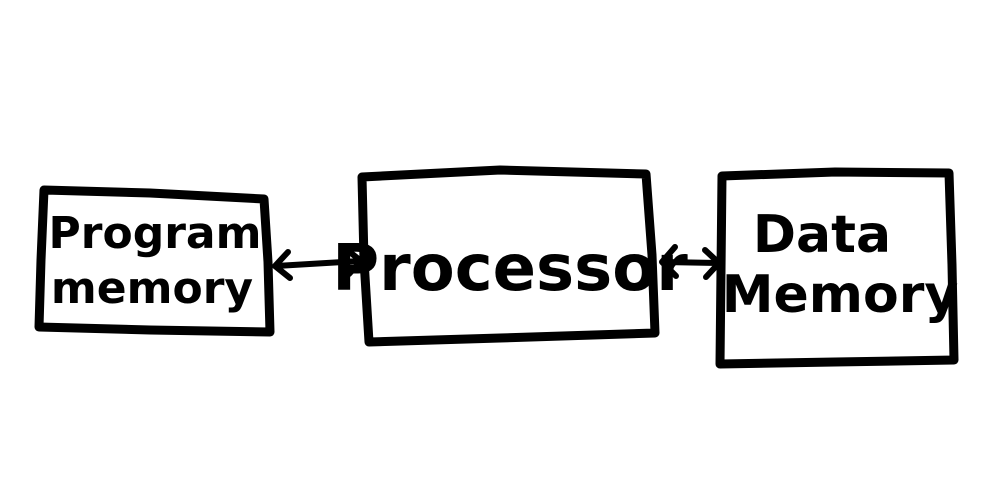 This screenshot has height=500, width=1000. What do you see at coordinates (282, 265) in the screenshot?
I see `arrowhead-left-start` at bounding box center [282, 265].